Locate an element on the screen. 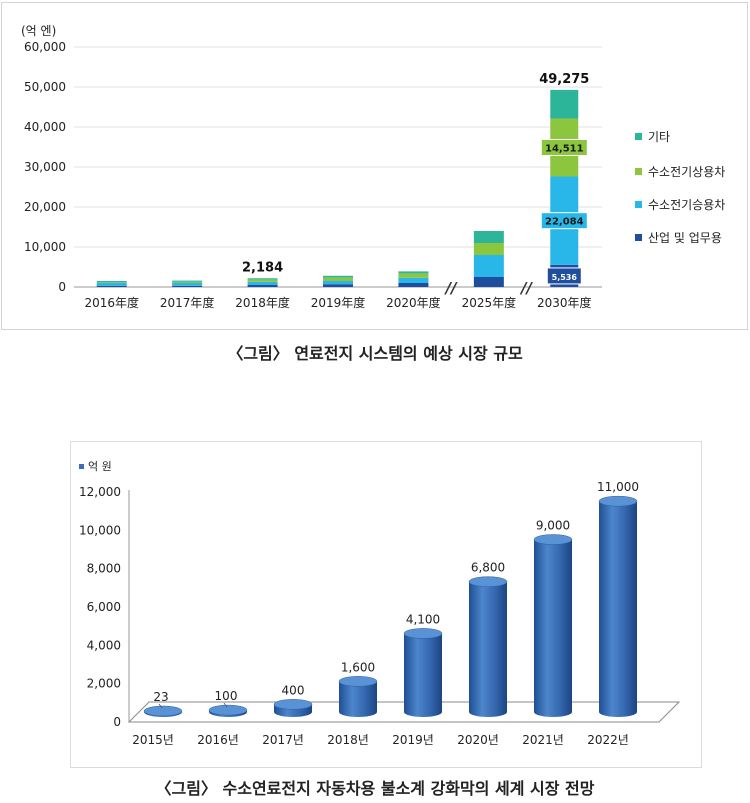 The height and width of the screenshot is (803, 750). x-tick-label: 2016年度 is located at coordinates (111, 302).